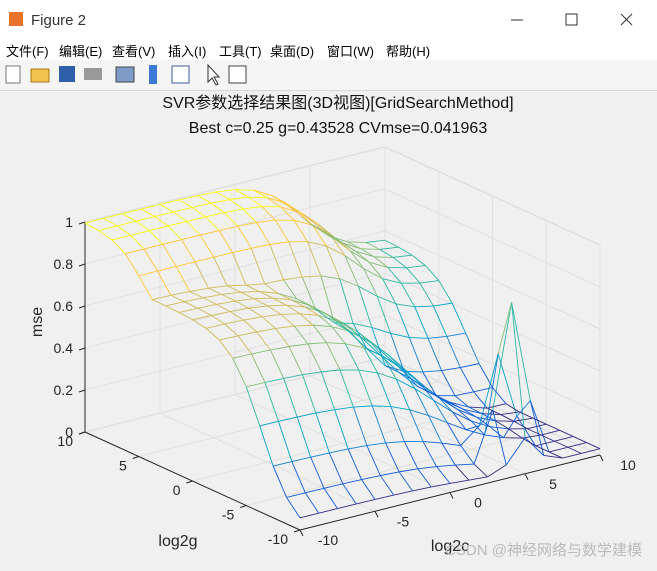 The image size is (657, 571). Describe the element at coordinates (153, 74) in the screenshot. I see `colorbar-icon` at that location.